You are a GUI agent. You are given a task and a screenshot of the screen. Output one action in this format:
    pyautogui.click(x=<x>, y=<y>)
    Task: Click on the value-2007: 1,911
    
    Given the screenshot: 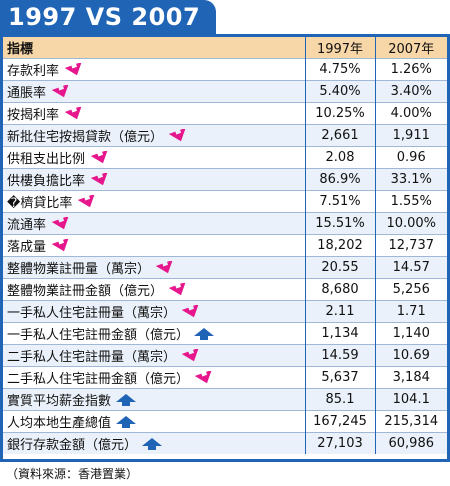 What is the action you would take?
    pyautogui.click(x=410, y=135)
    